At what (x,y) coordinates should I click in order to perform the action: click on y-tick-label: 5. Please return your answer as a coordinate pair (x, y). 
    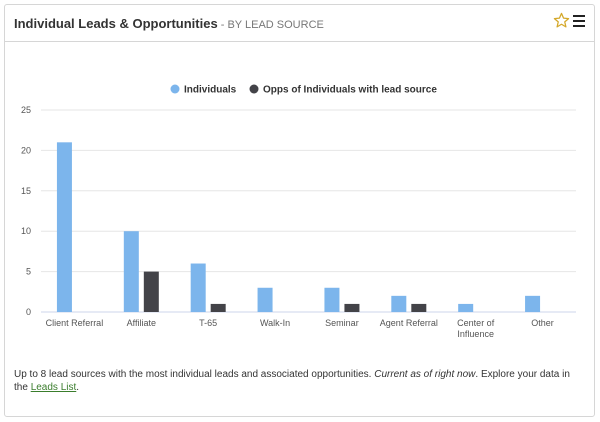
    Looking at the image, I should click on (28, 272).